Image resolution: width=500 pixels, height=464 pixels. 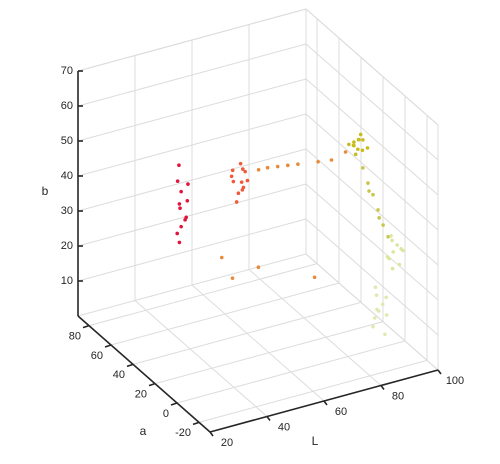 What do you see at coordinates (141, 395) in the screenshot?
I see `y-tick-label: 20` at bounding box center [141, 395].